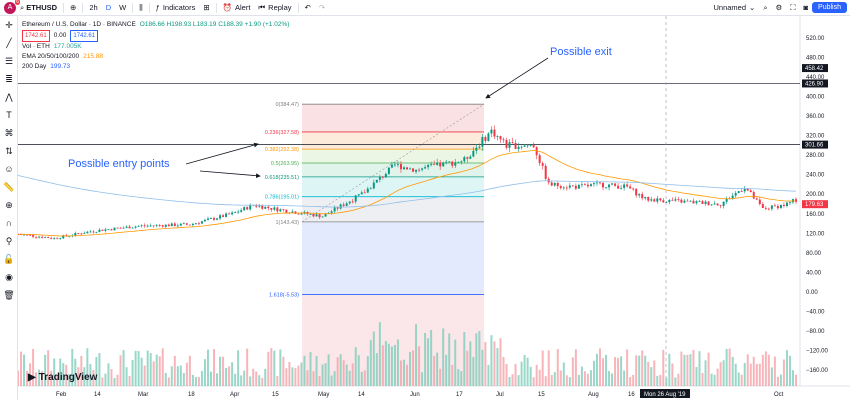  I want to click on trash-icon: 🗑, so click(9, 294).